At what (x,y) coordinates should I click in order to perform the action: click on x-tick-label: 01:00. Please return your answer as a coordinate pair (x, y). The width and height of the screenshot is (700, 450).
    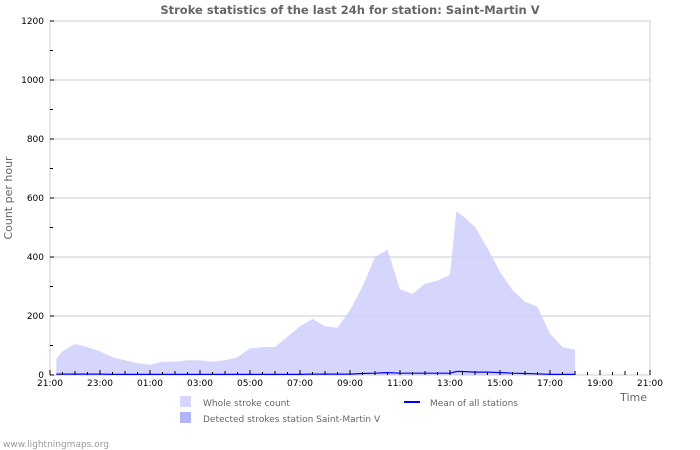
    Looking at the image, I should click on (150, 384).